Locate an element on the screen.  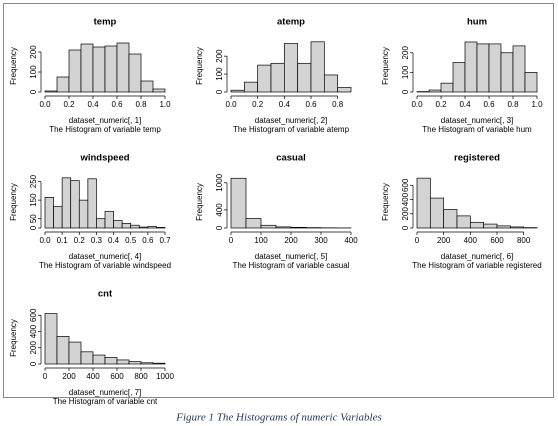
x-tick-label: 1000 is located at coordinates (165, 376).